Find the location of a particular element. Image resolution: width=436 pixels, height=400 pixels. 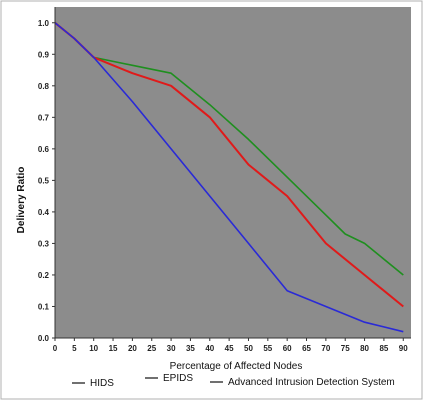

y-tick-label: 0.8 is located at coordinates (44, 86).